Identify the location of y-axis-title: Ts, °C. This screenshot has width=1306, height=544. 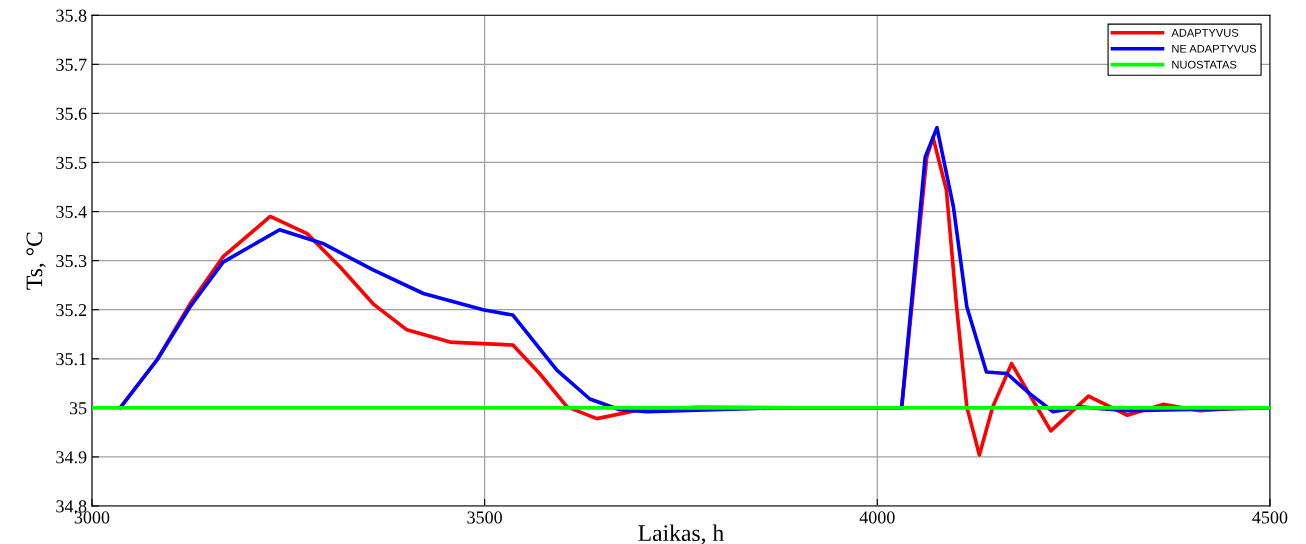
(36, 261).